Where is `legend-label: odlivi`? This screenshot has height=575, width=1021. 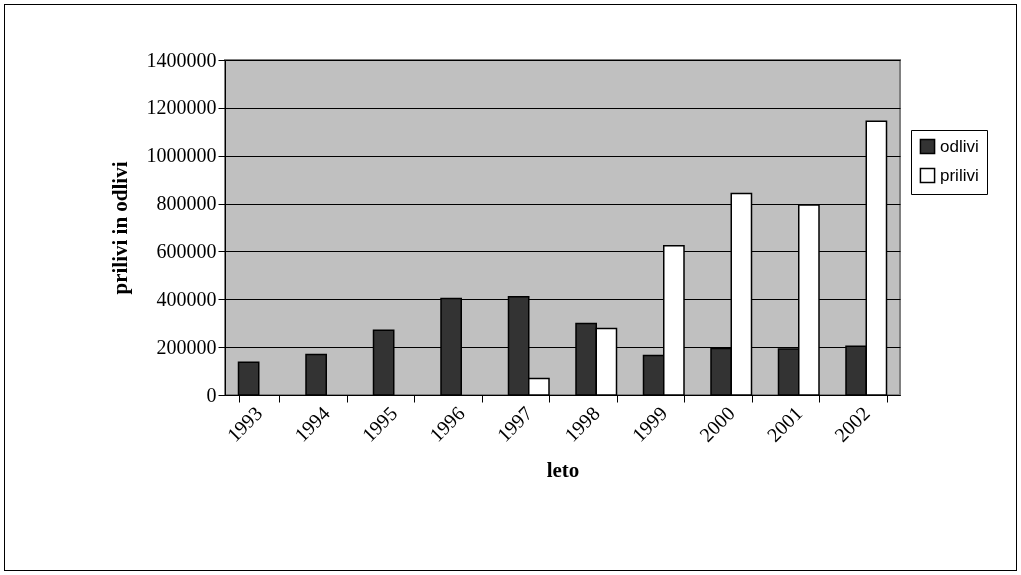 legend-label: odlivi is located at coordinates (959, 146).